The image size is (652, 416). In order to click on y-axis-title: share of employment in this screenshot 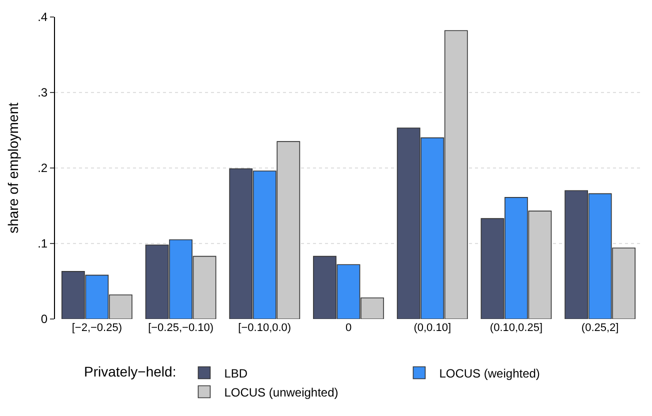, I will do `click(13, 168)`.